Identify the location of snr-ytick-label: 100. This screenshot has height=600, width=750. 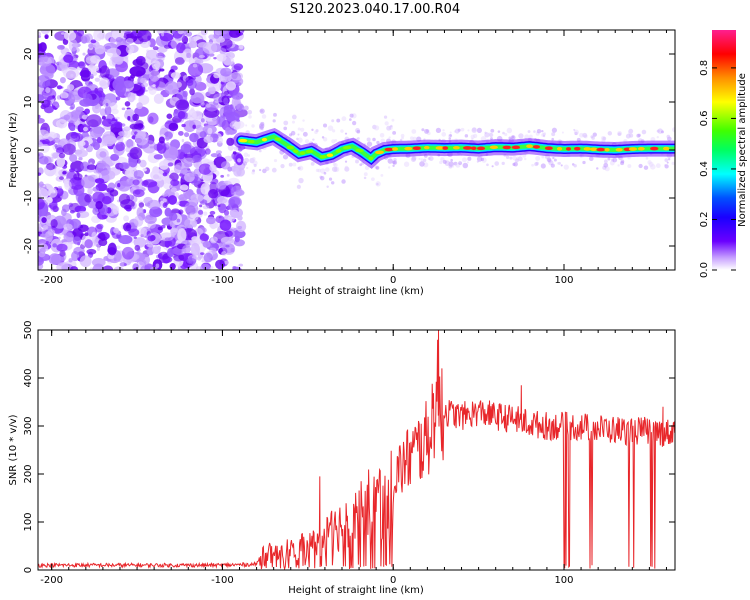
(28, 521).